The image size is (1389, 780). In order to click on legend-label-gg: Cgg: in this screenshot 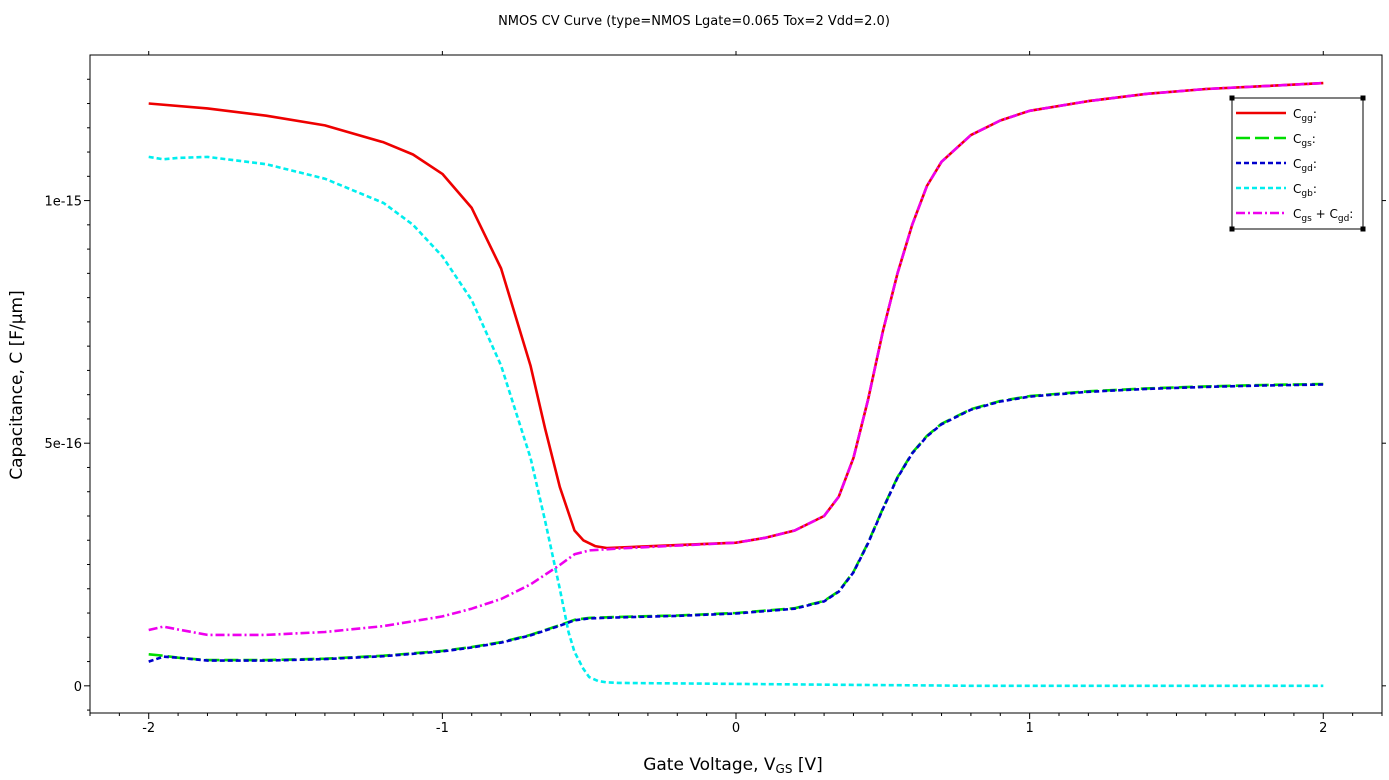, I will do `click(1305, 115)`.